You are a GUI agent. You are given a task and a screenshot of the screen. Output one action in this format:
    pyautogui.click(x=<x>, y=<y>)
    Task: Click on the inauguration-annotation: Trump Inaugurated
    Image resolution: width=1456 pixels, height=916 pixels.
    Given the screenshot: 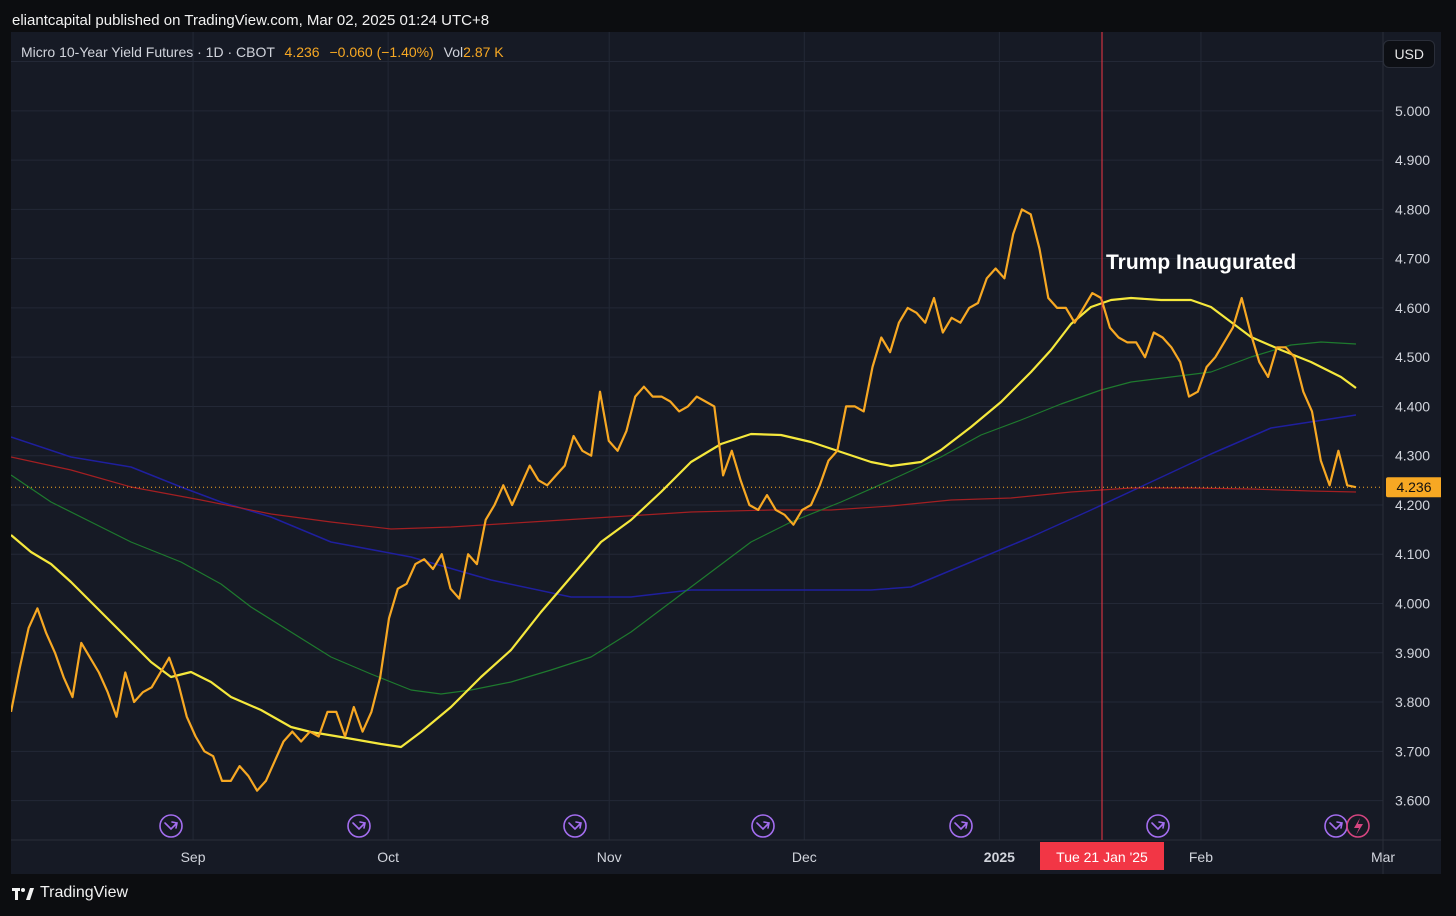 What is the action you would take?
    pyautogui.click(x=1201, y=262)
    